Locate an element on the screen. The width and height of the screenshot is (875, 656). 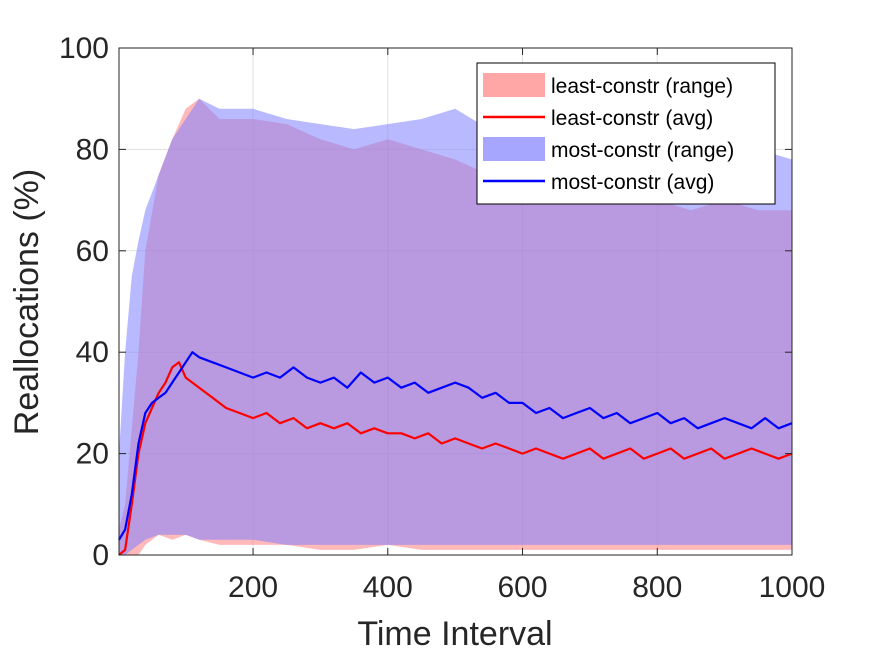
legend-label-most-constr-range: most-constr (range) is located at coordinates (642, 150).